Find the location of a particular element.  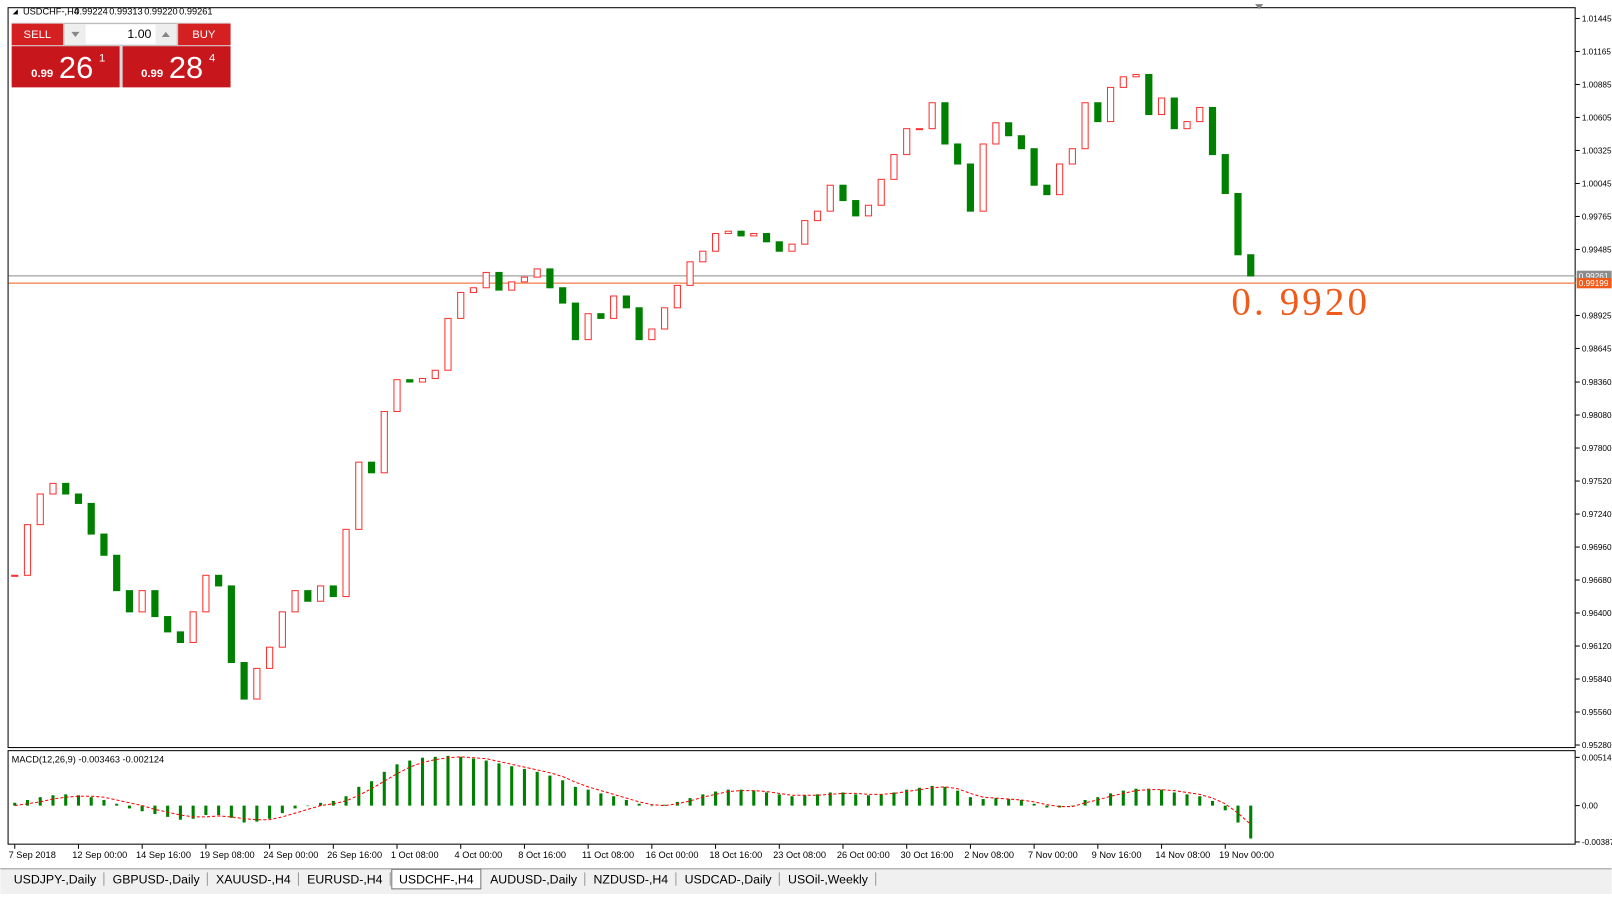

tab-label: USDCHF-,H4 is located at coordinates (436, 880).